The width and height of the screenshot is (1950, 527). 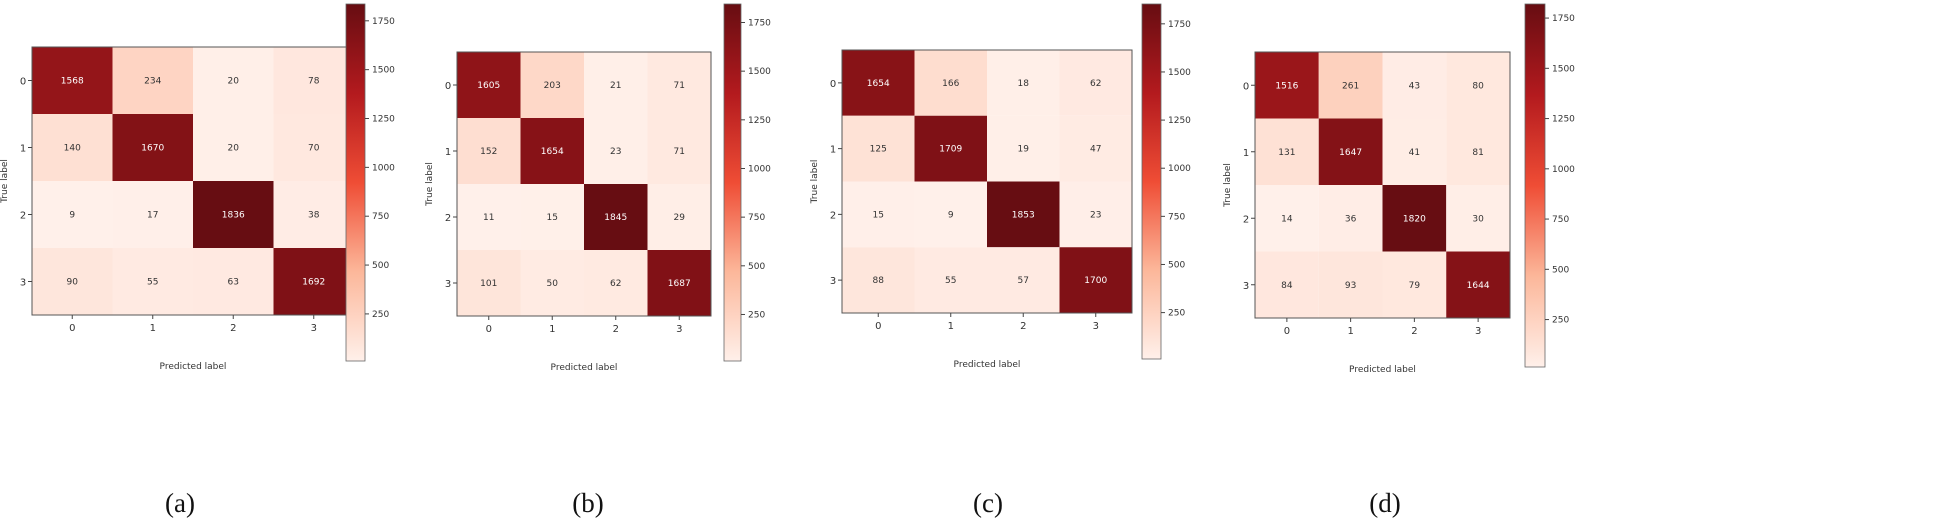 What do you see at coordinates (1478, 331) in the screenshot?
I see `x-tick-label: 3` at bounding box center [1478, 331].